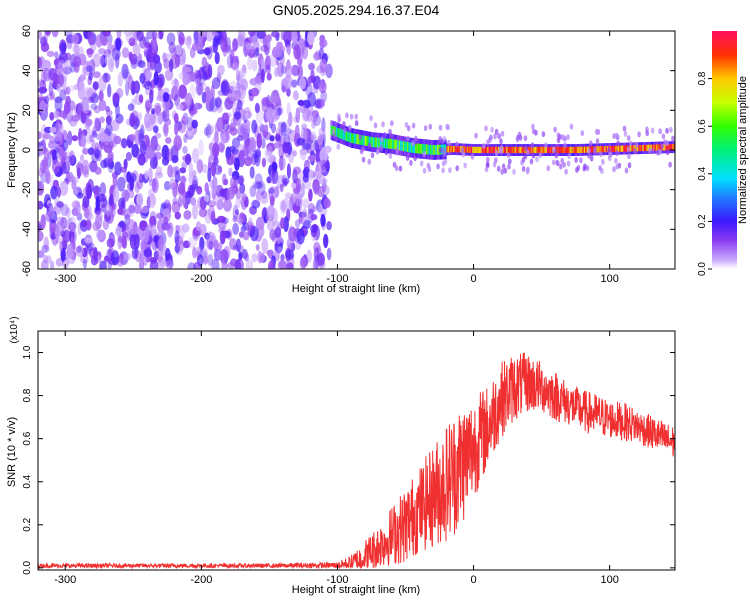  I want to click on colorbar-tick-label: 0.2, so click(702, 221).